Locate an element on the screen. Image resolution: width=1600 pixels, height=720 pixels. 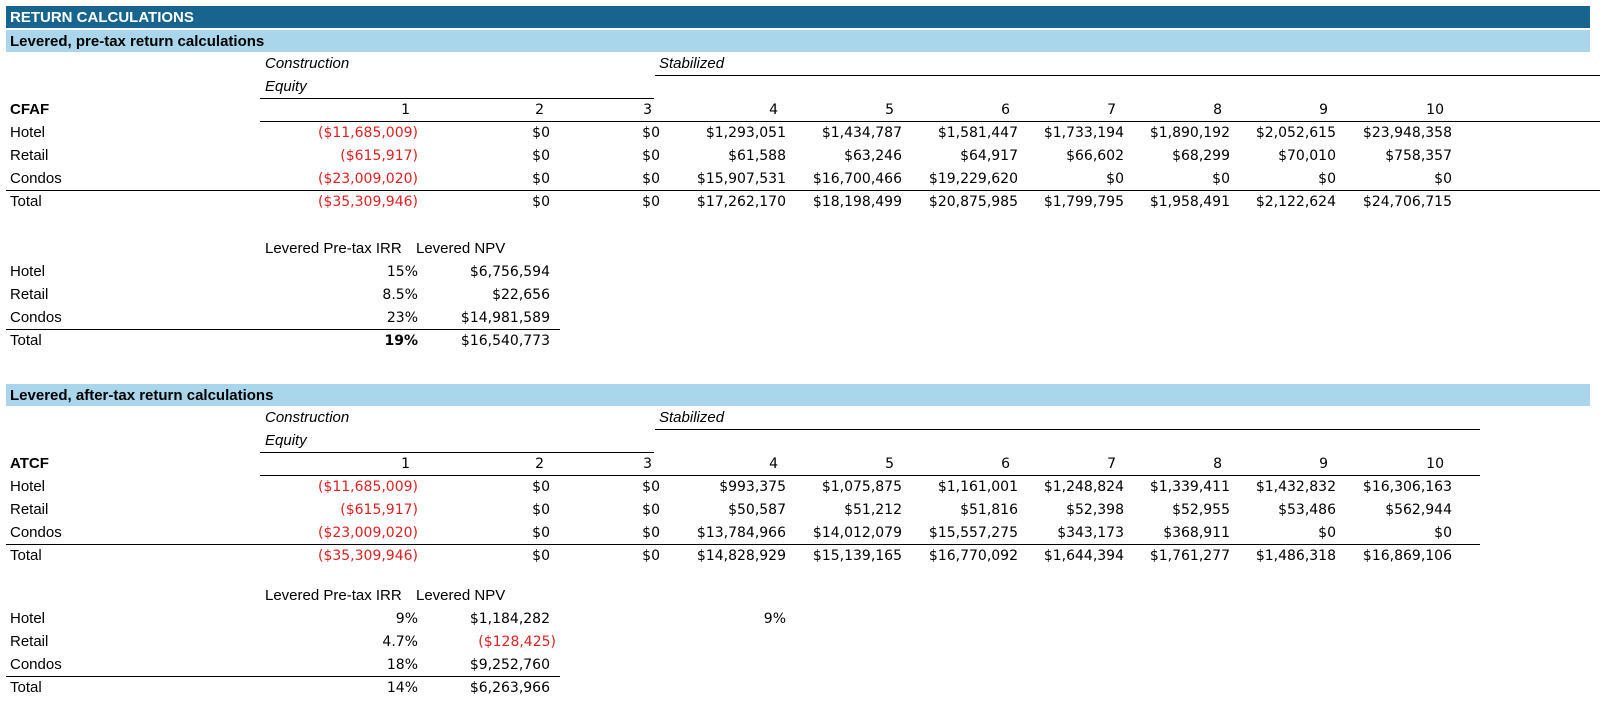
cell: $2,122,624 is located at coordinates (1295, 202).